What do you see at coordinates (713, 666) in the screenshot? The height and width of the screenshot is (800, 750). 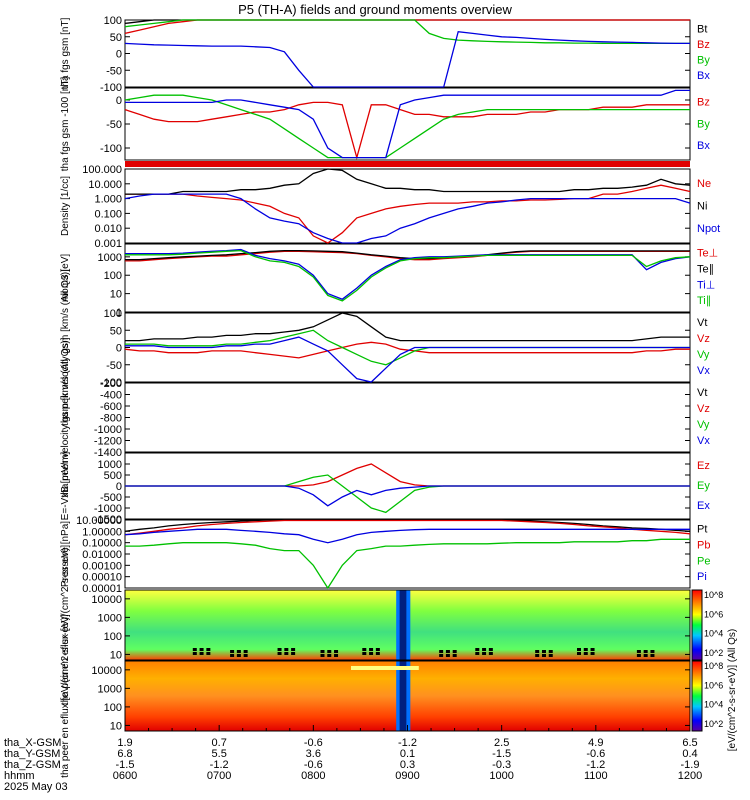 I see `colorbar-label: 10^8` at bounding box center [713, 666].